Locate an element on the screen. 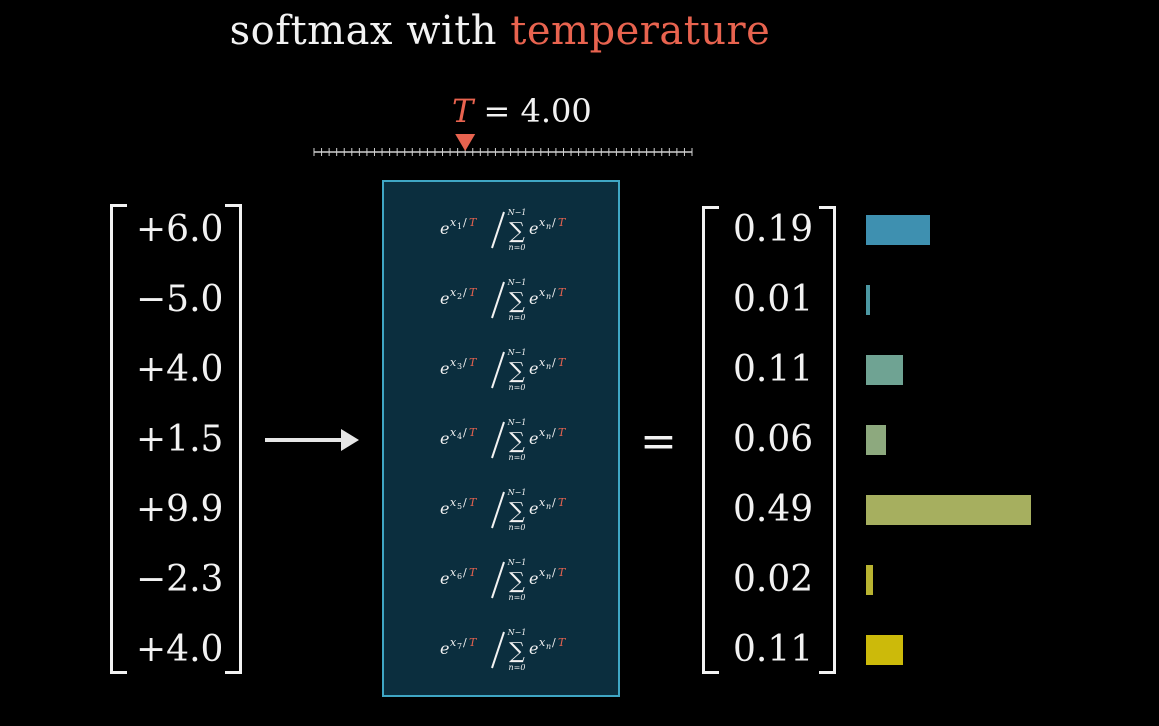  formula-index: 6 is located at coordinates (459, 576).